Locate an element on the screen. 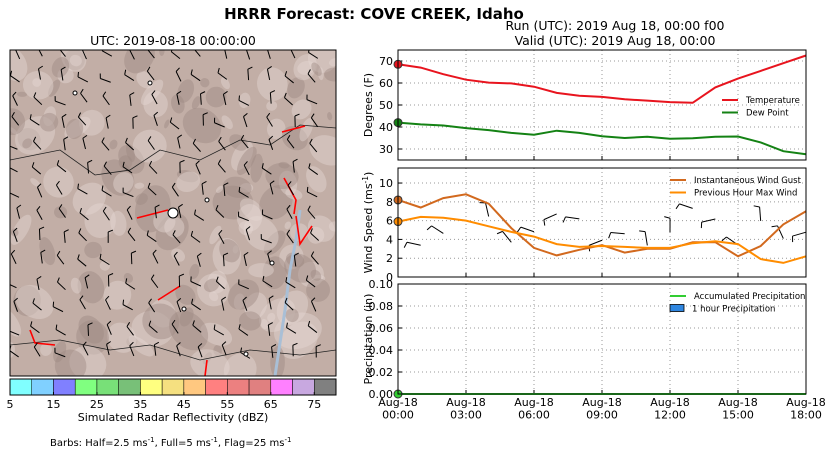 Image resolution: width=831 pixels, height=460 pixels. series-line is located at coordinates (602, 239).